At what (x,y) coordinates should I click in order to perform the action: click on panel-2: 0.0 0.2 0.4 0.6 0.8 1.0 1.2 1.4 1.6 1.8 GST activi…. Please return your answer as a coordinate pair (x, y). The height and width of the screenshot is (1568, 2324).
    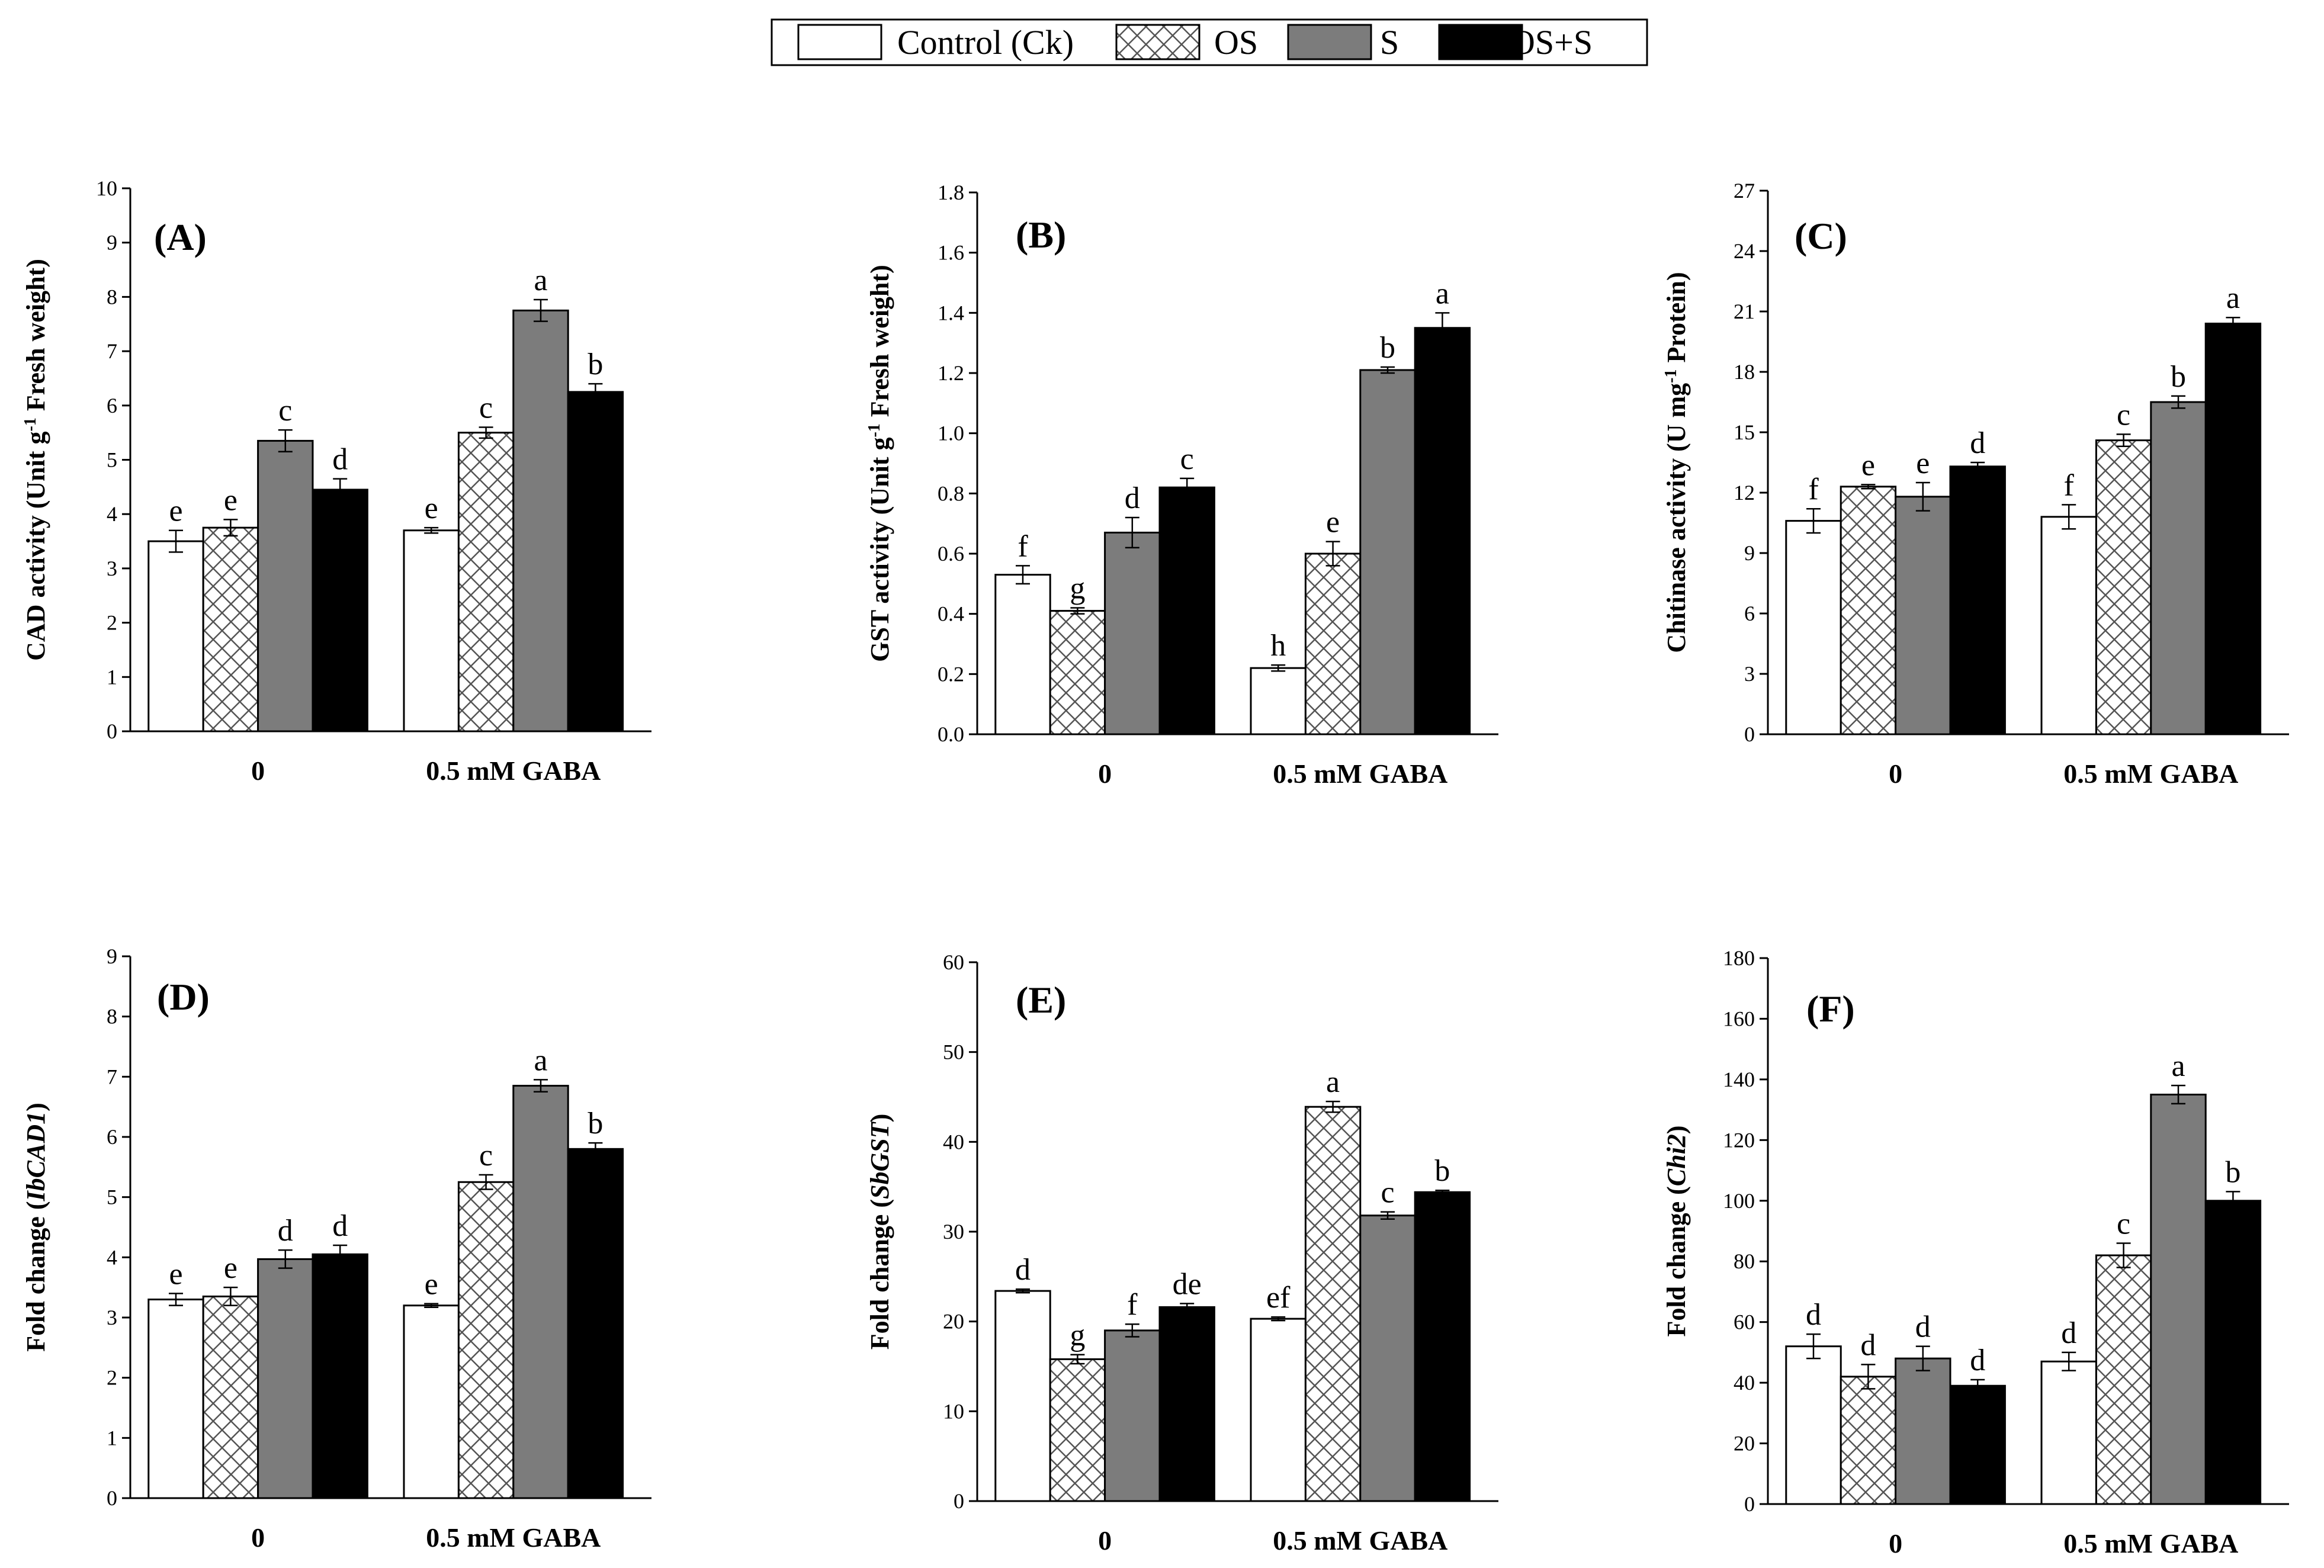
    Looking at the image, I should click on (1181, 485).